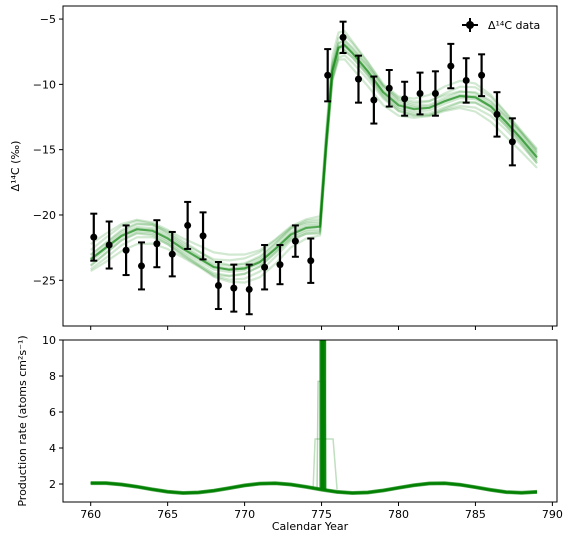 This screenshot has width=566, height=541. I want to click on top-y-tick-label: −15, so click(44, 150).